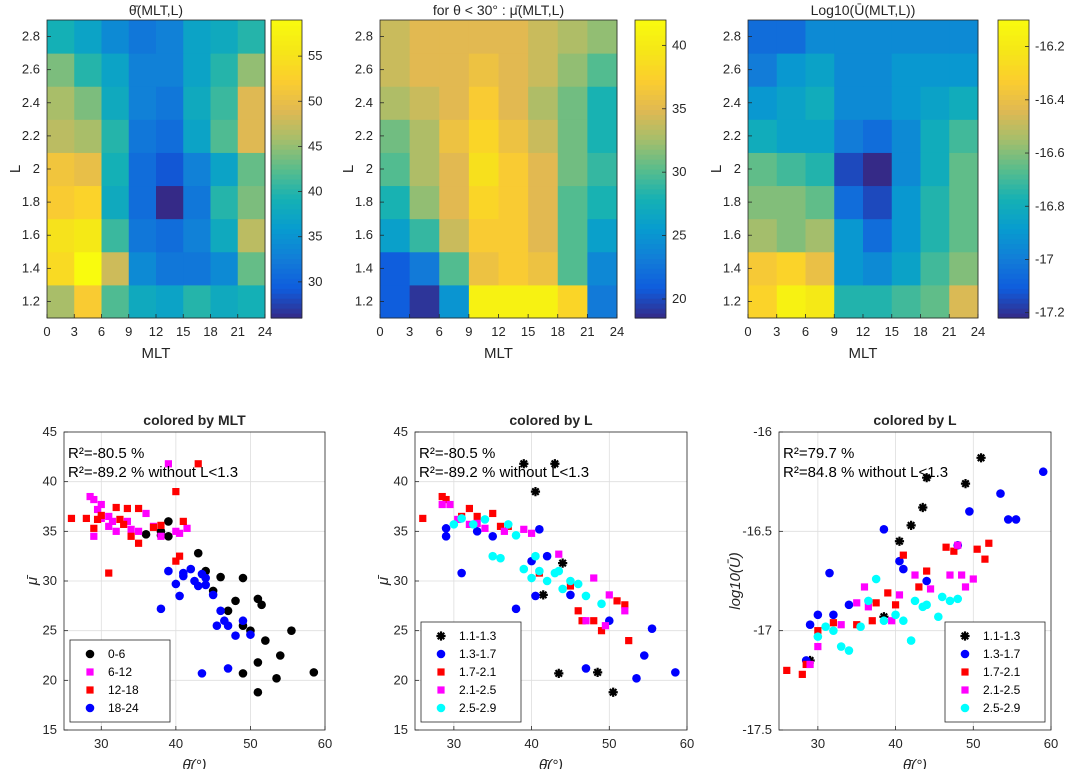 The height and width of the screenshot is (769, 1065). What do you see at coordinates (732, 234) in the screenshot?
I see `y-tick-label: 1.6` at bounding box center [732, 234].